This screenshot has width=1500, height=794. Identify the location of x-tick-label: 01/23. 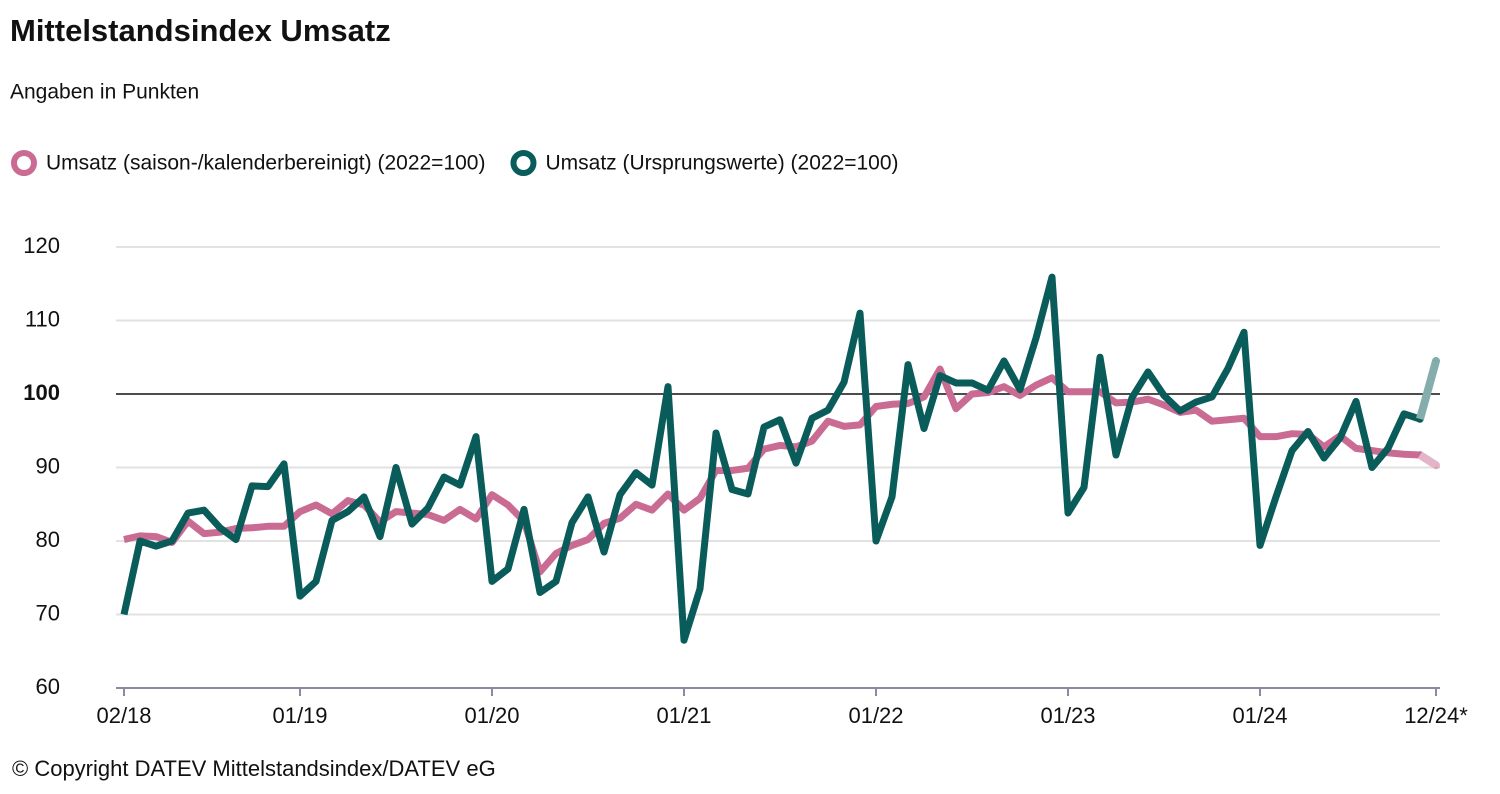
(1067, 715).